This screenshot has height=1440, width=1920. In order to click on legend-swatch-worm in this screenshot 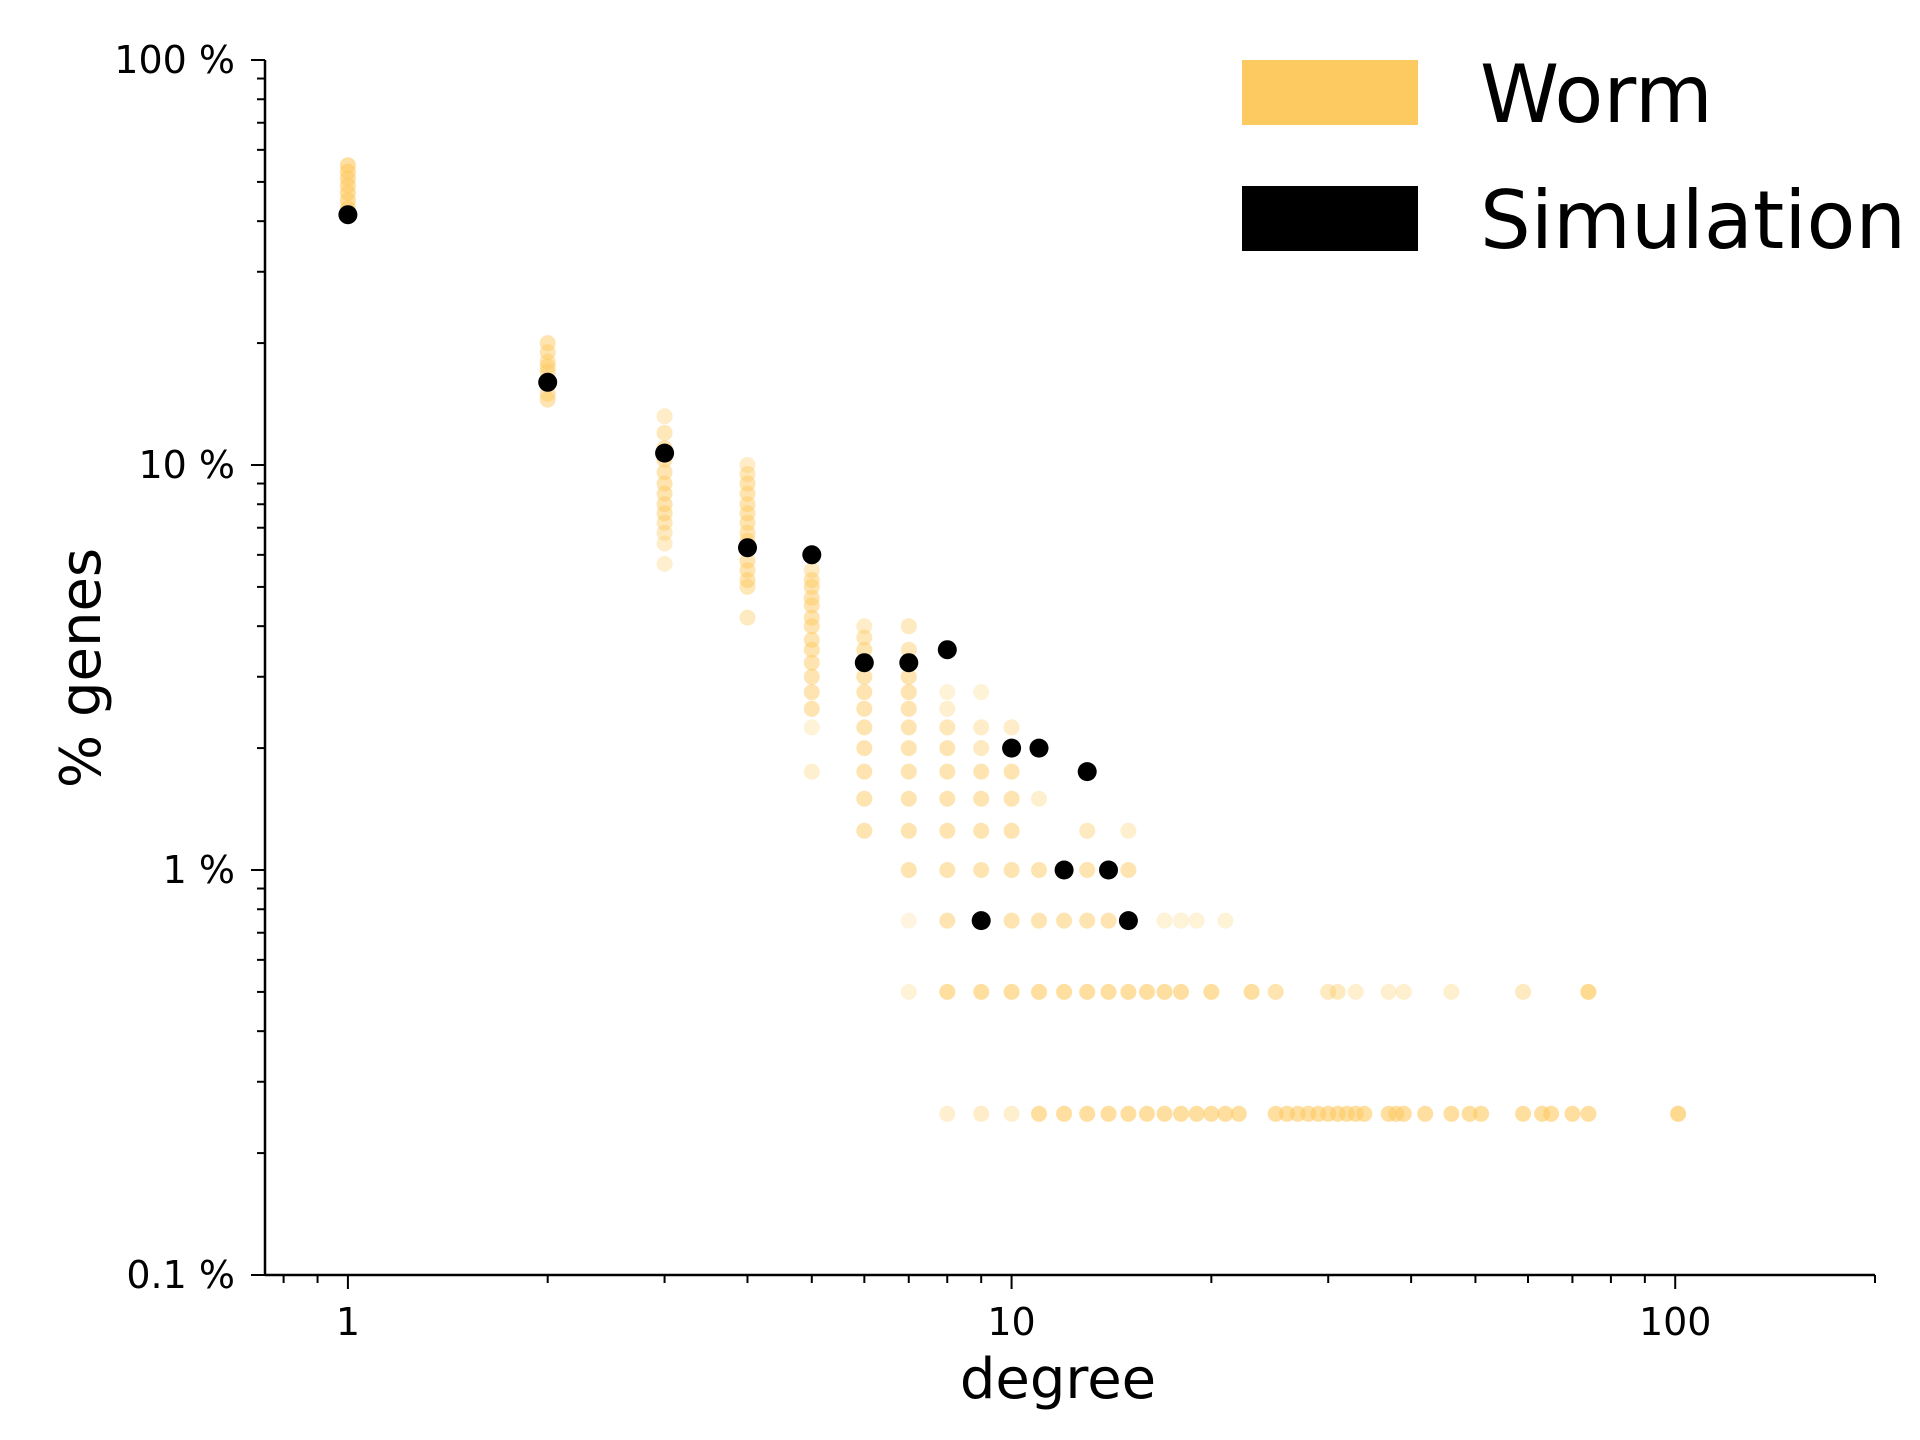, I will do `click(1330, 92)`.